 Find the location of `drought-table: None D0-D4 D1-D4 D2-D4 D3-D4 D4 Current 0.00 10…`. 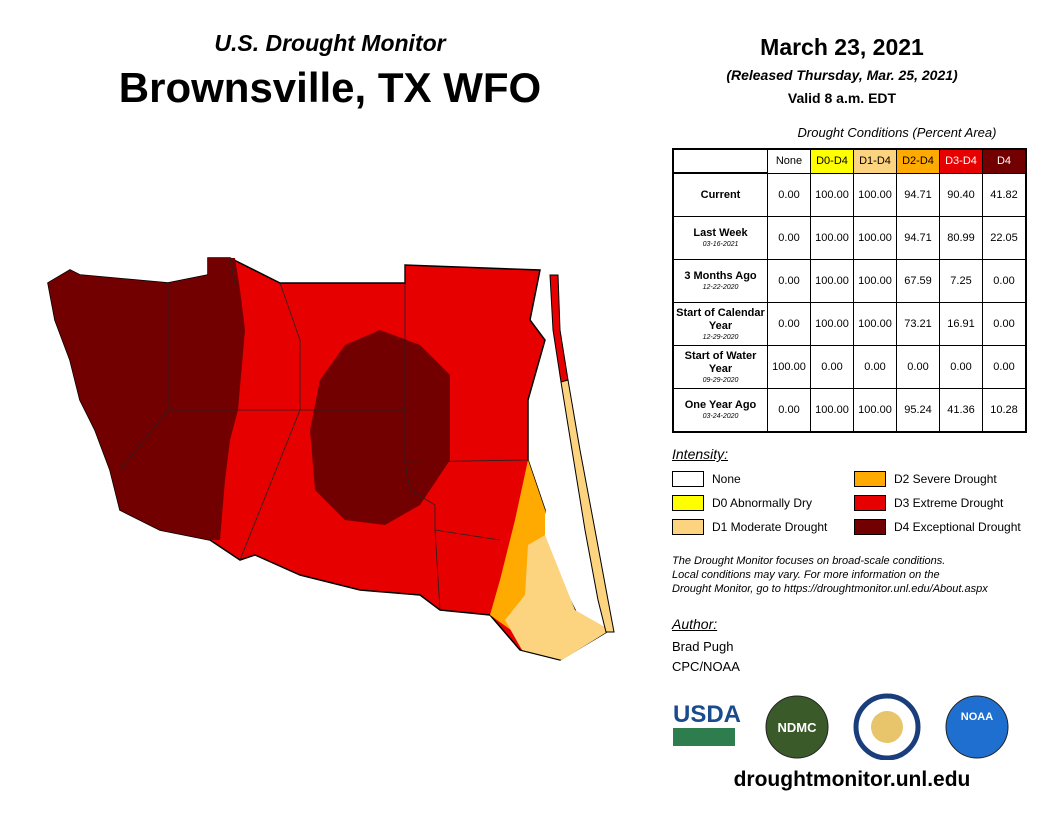

drought-table: None D0-D4 D1-D4 D2-D4 D3-D4 D4 Current 0.00 10… is located at coordinates (849, 290).